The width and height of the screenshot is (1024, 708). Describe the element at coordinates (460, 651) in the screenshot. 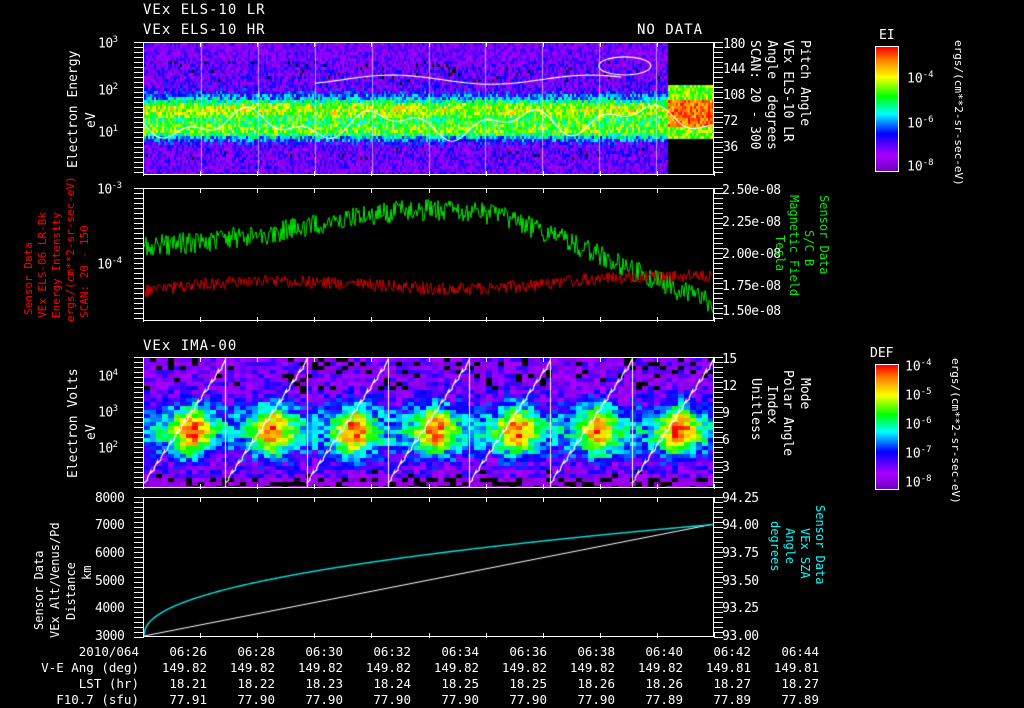

I see `table-cell: 06:34` at that location.